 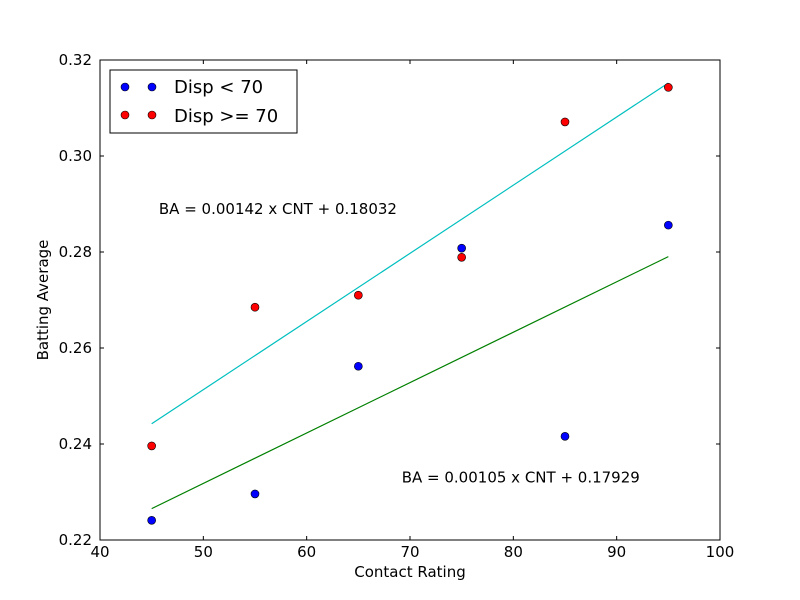 I want to click on legend-marker-disp-ge-70-b, so click(x=152, y=115).